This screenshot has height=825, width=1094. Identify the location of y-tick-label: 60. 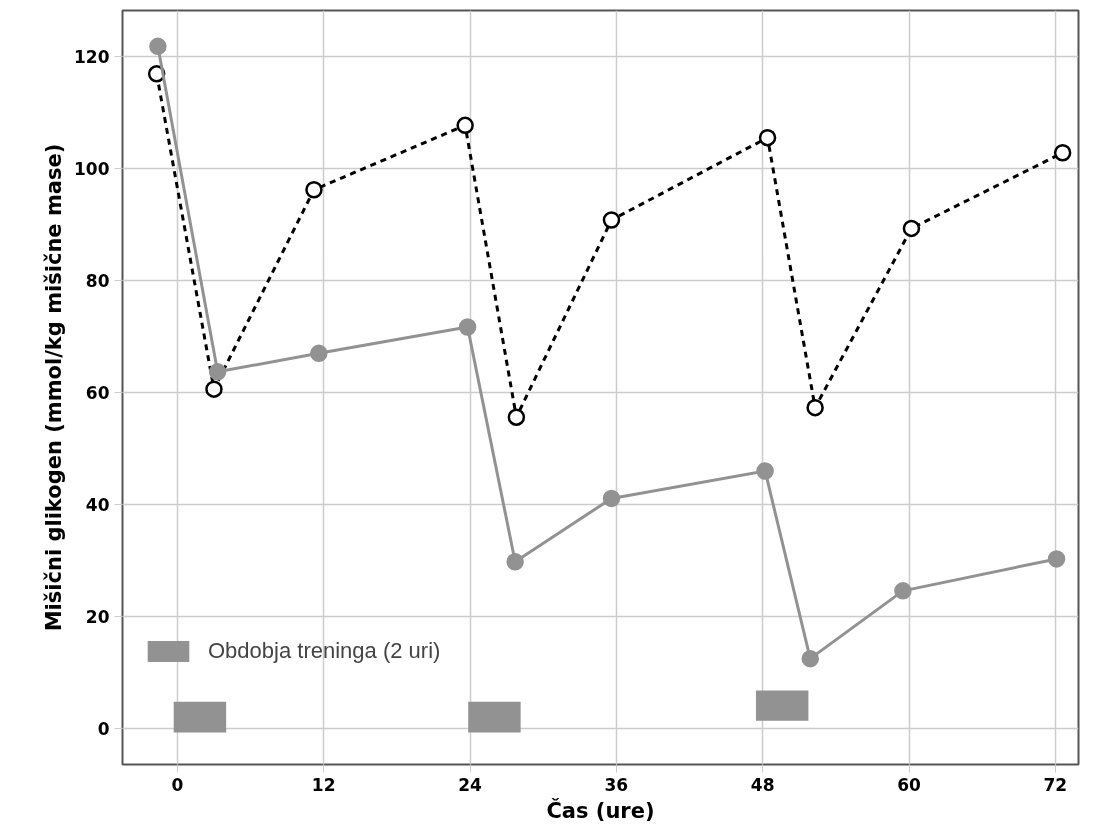
(97, 393).